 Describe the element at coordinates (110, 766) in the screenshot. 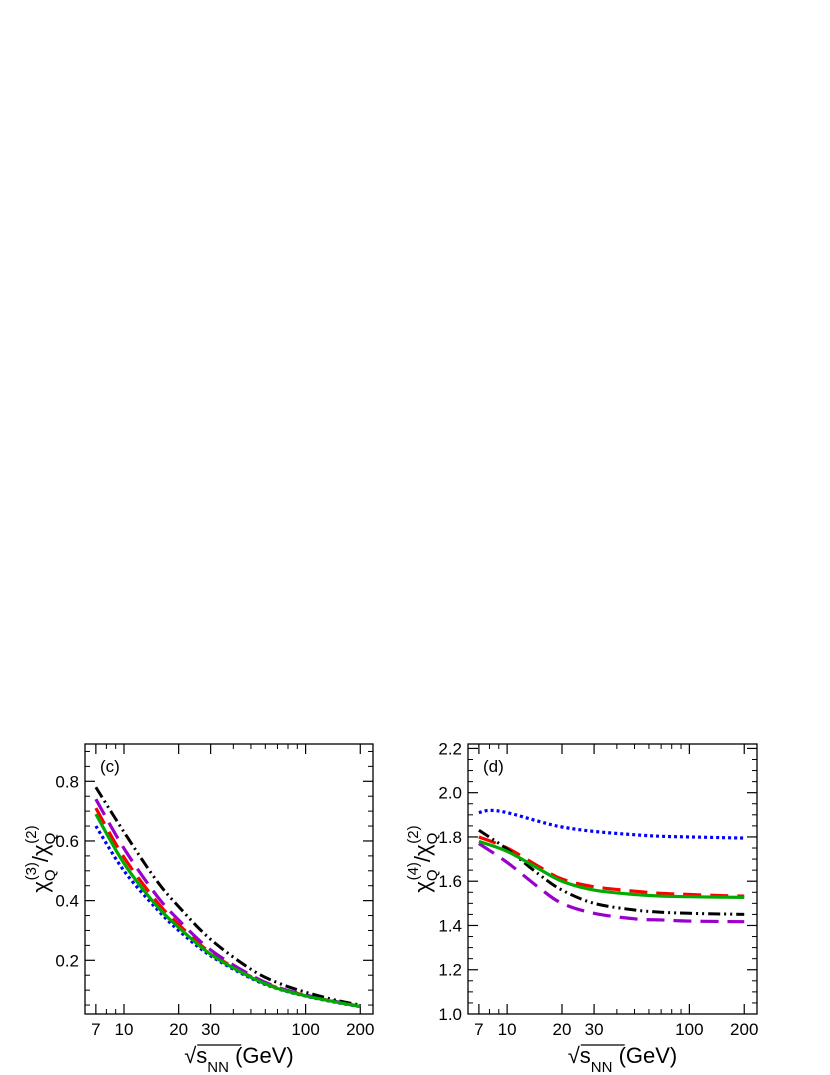

I see `panel-label: (c)` at that location.